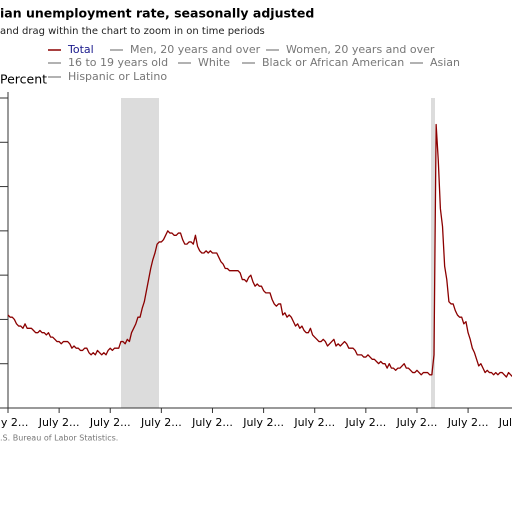 This screenshot has height=512, width=512. Describe the element at coordinates (333, 62) in the screenshot. I see `legend-label: Black or African American` at that location.